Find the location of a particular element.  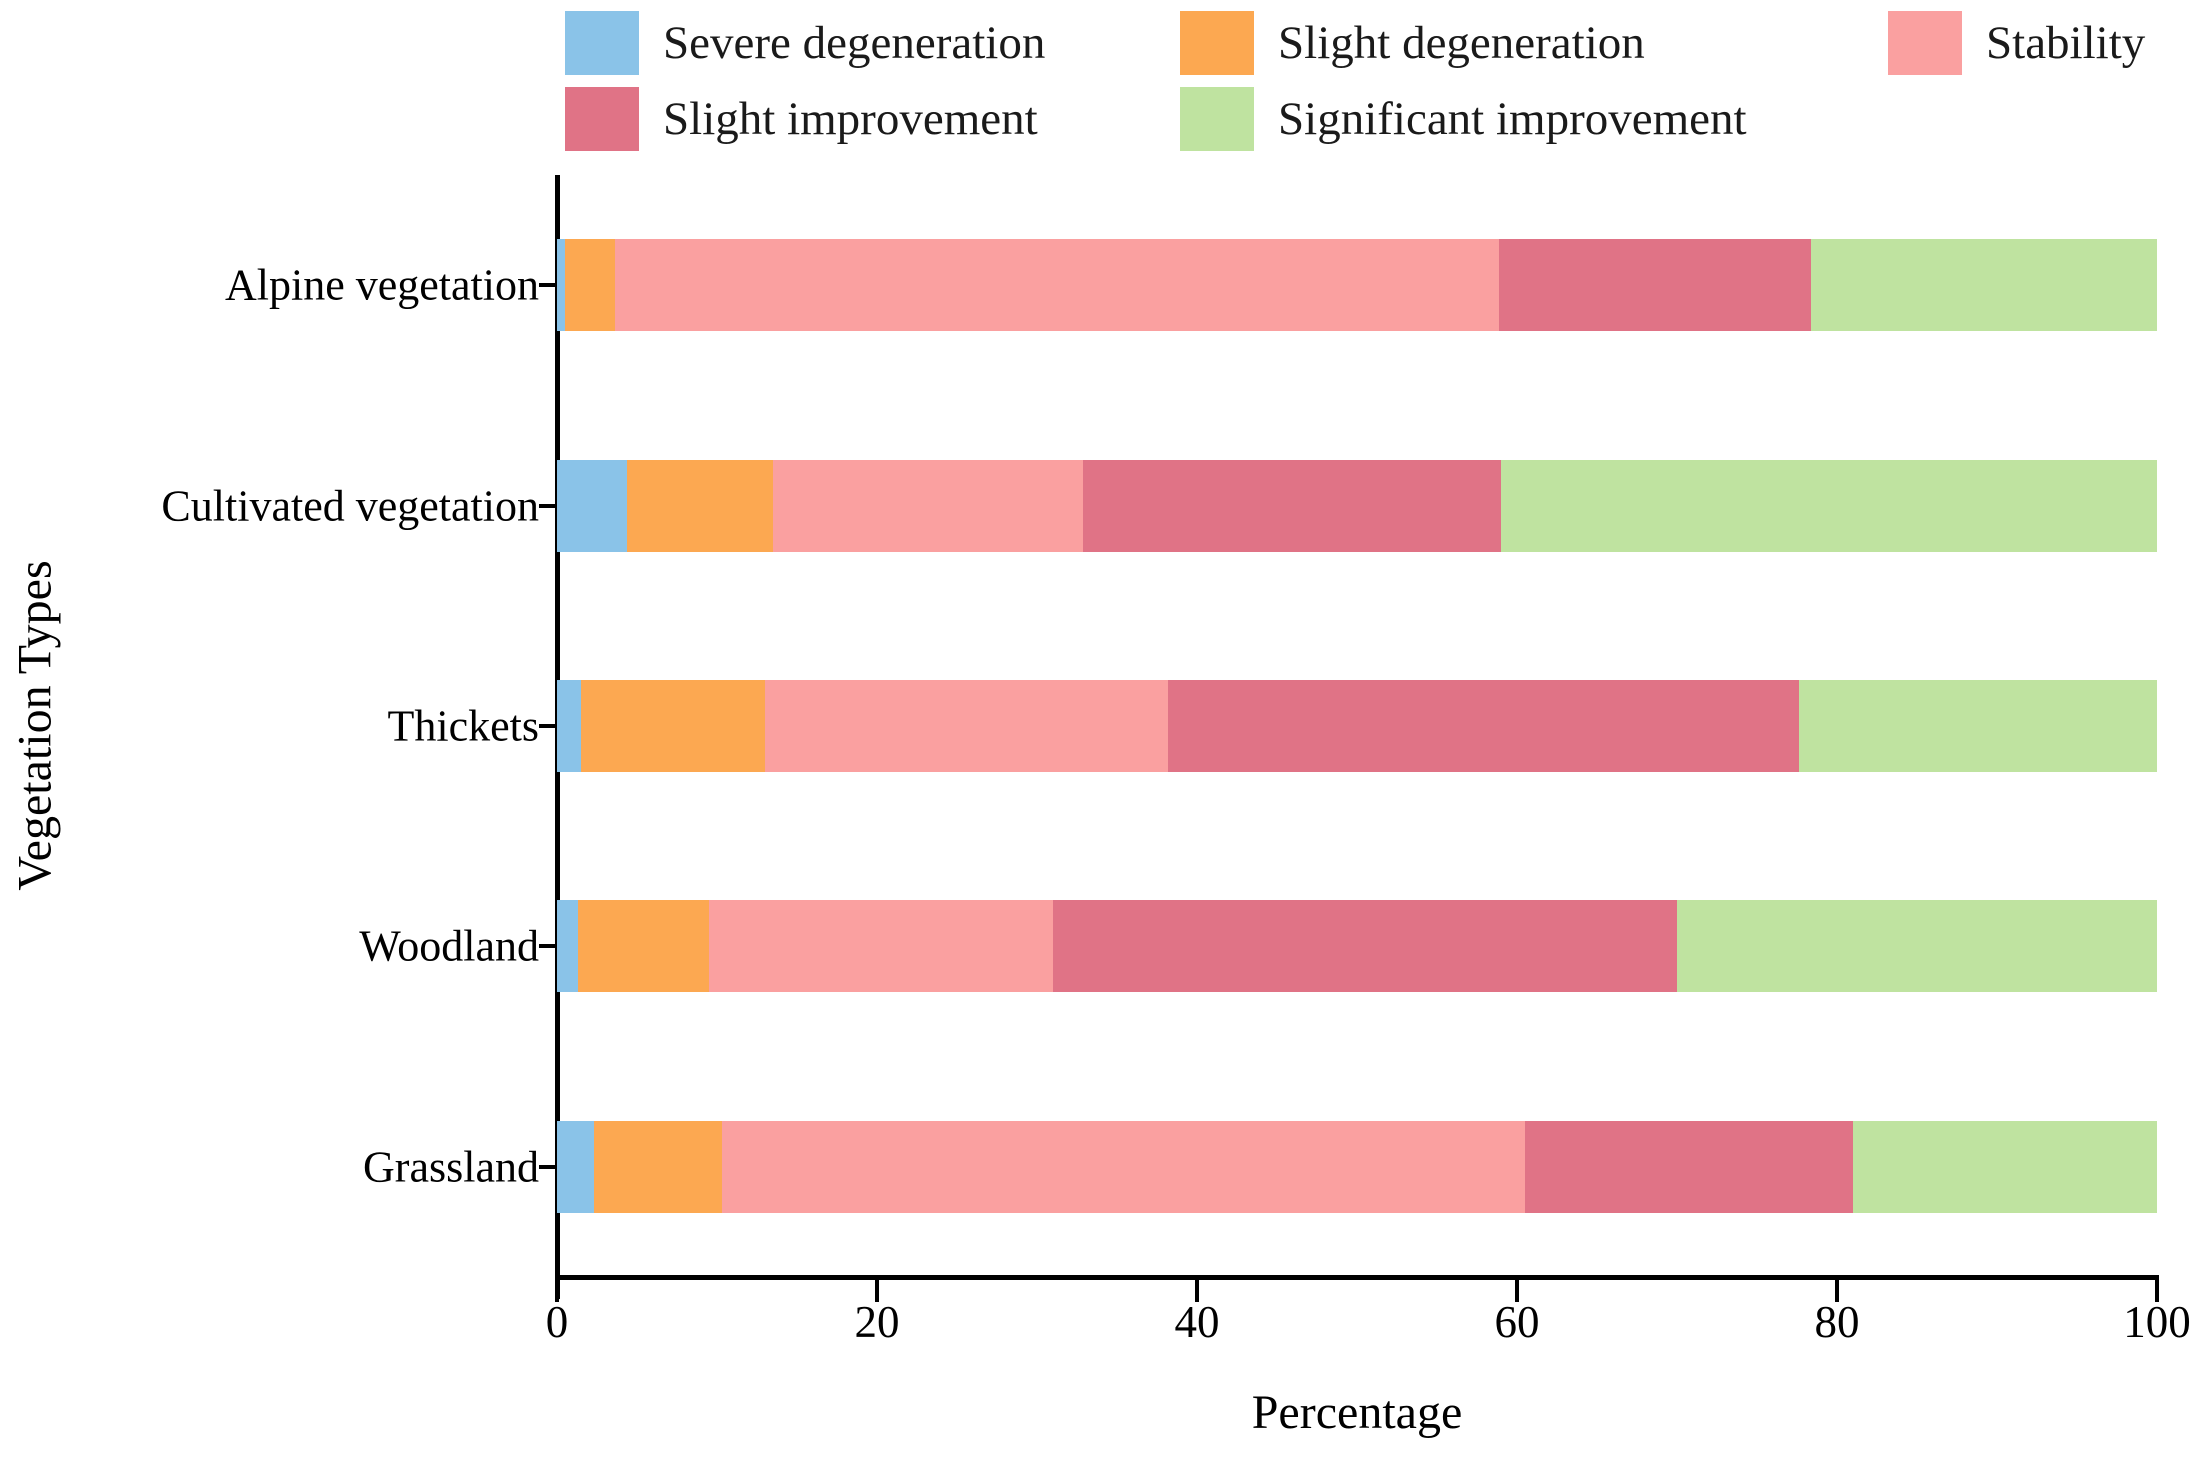

x-axis-line is located at coordinates (1357, 1277).